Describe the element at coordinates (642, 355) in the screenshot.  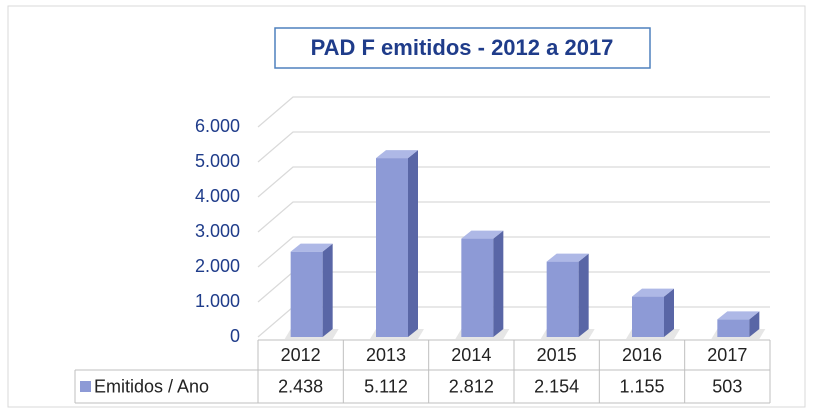
I see `x-tick-label: 2016` at that location.